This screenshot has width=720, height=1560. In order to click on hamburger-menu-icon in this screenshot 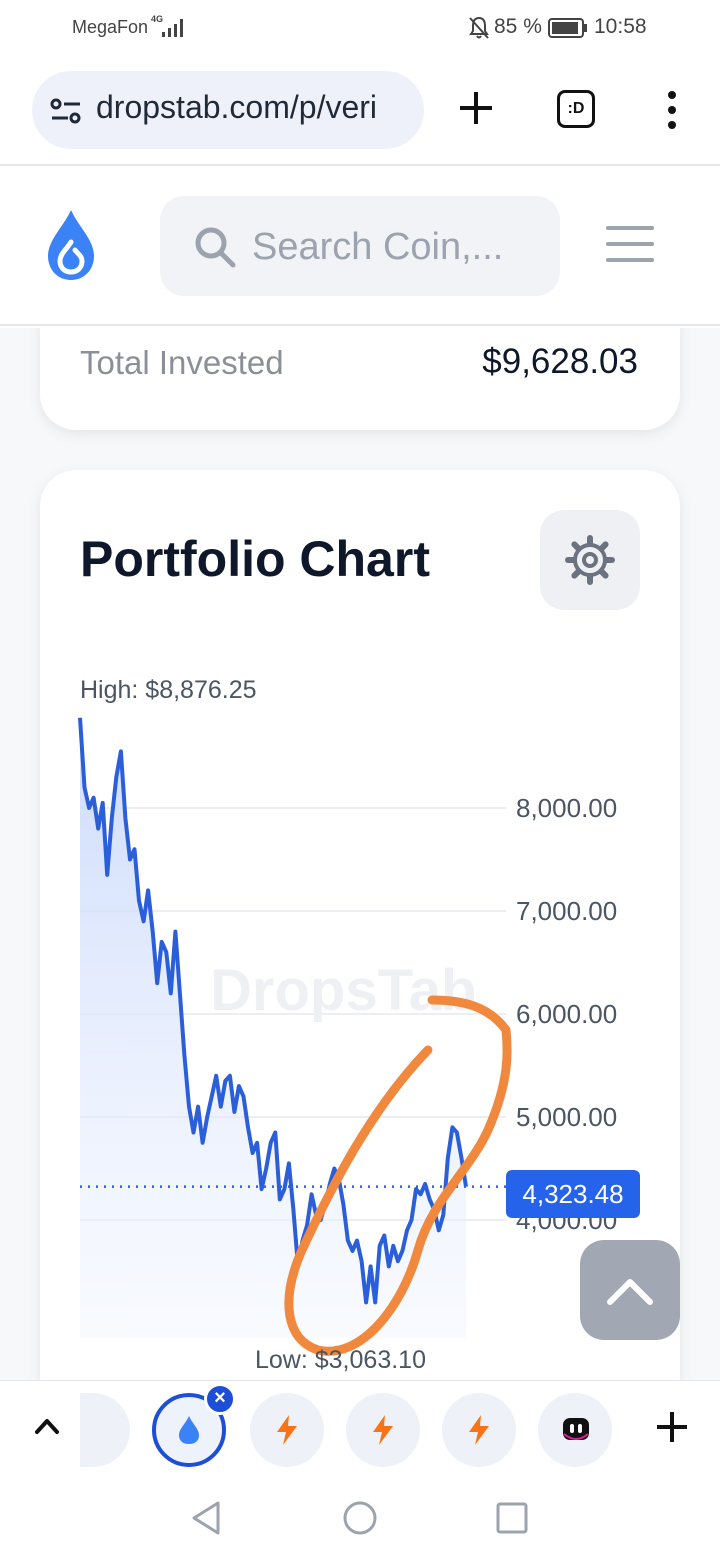, I will do `click(630, 246)`.